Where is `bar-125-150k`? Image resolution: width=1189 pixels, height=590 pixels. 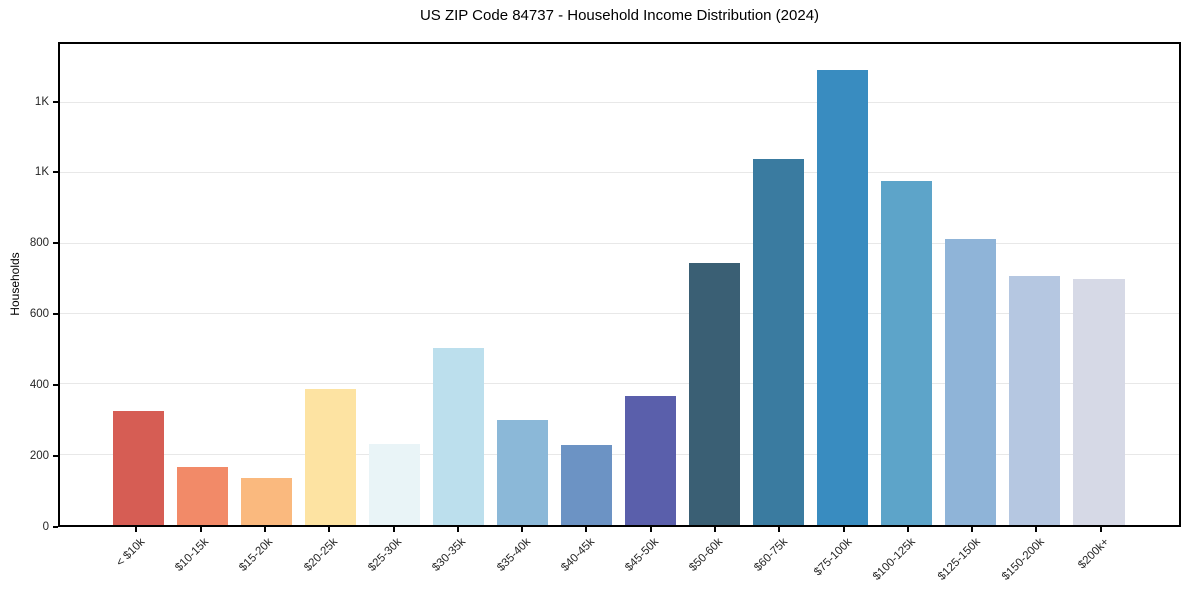 bar-125-150k is located at coordinates (971, 381).